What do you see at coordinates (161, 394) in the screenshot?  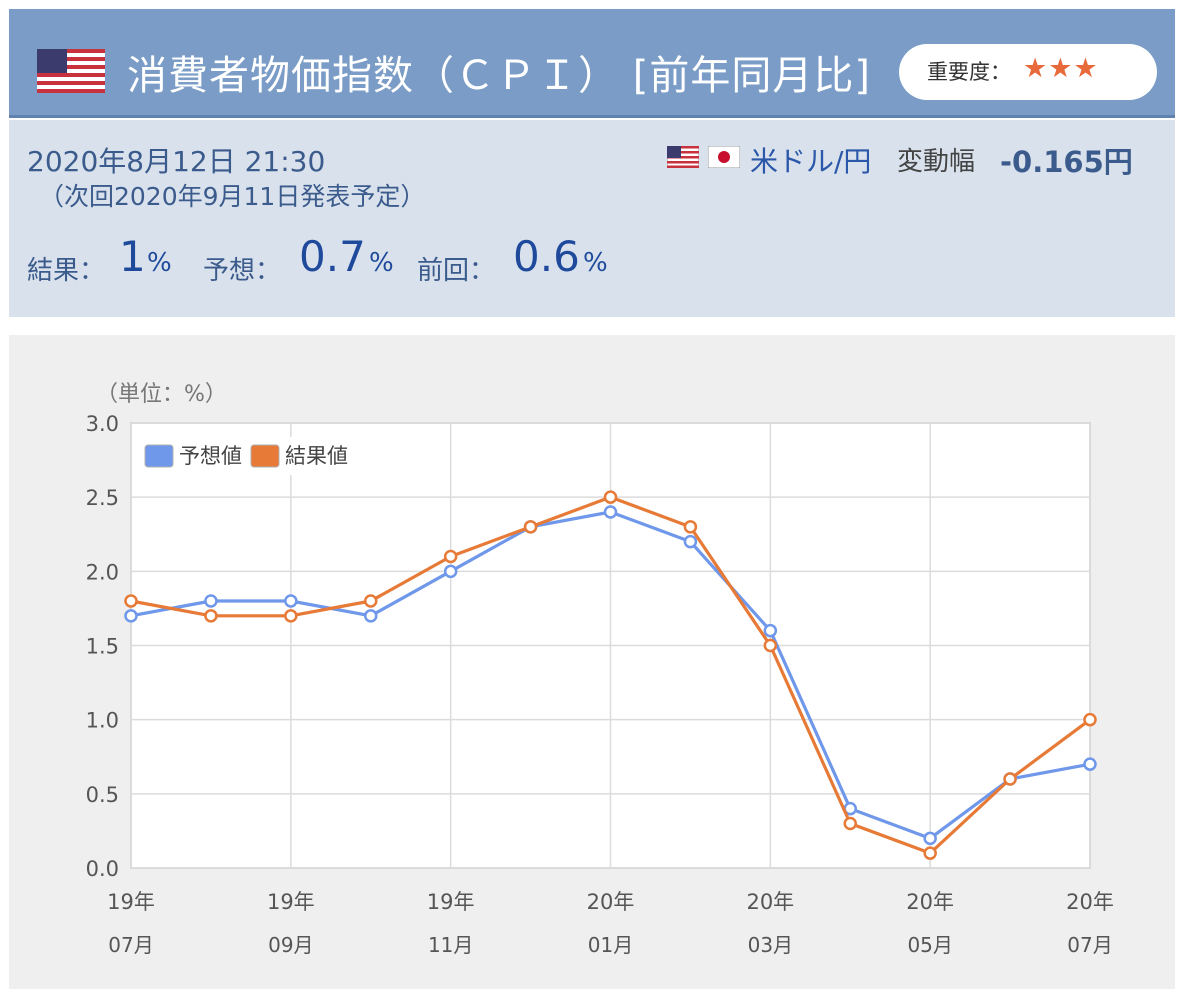 I see `unit-label: （単位：%）` at bounding box center [161, 394].